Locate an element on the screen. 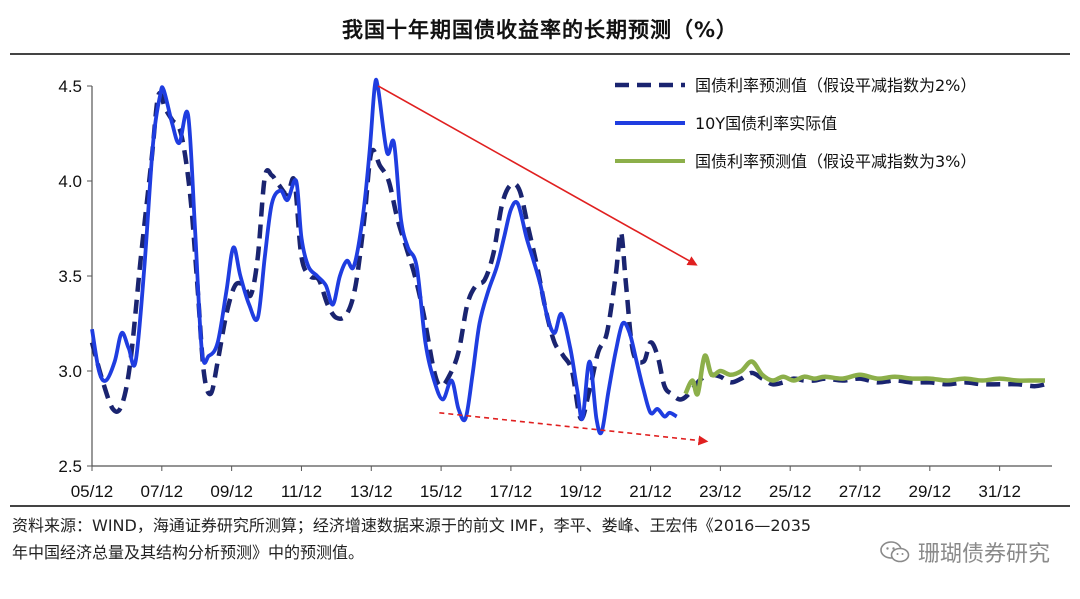  y-tick-label: 3.5 is located at coordinates (70, 276).